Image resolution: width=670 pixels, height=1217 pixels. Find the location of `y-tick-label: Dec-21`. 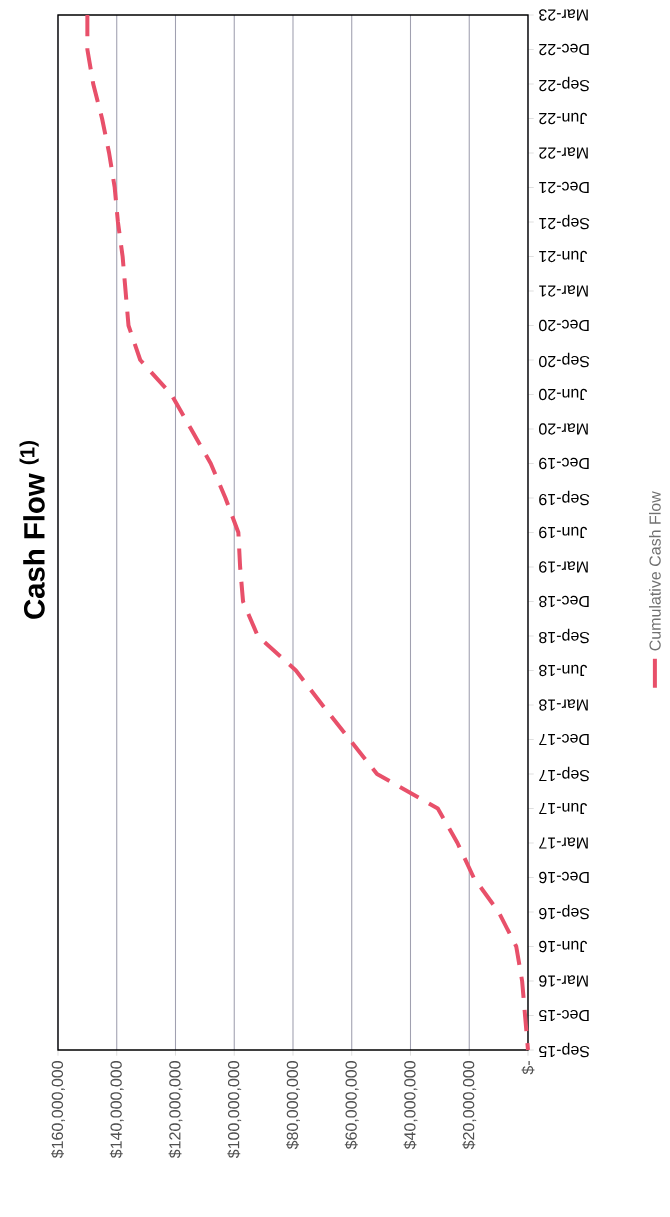

y-tick-label: Dec-21 is located at coordinates (564, 187).